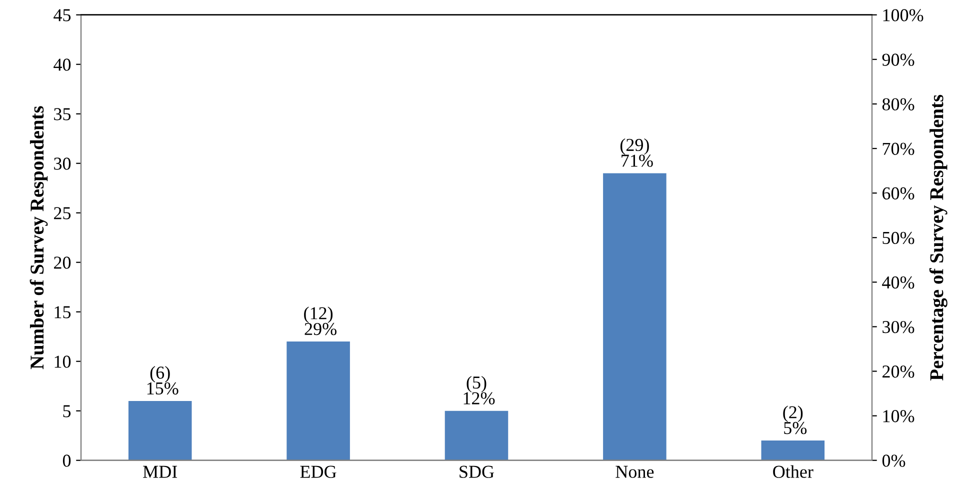  Describe the element at coordinates (39, 238) in the screenshot. I see `y-axis-title: Number of Survey Respondents` at that location.